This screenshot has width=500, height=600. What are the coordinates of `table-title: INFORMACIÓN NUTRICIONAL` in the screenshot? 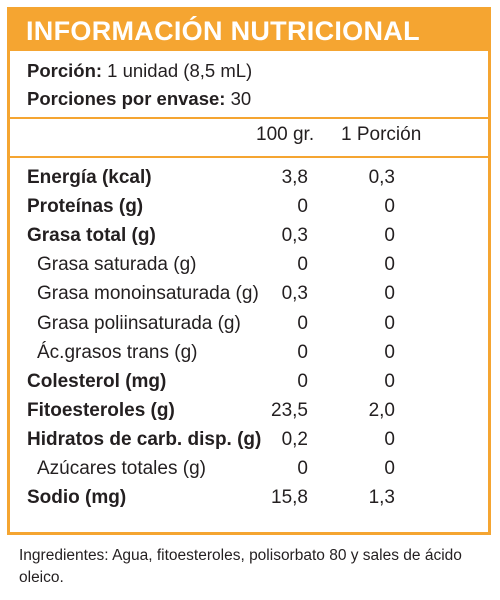 It's located at (223, 31).